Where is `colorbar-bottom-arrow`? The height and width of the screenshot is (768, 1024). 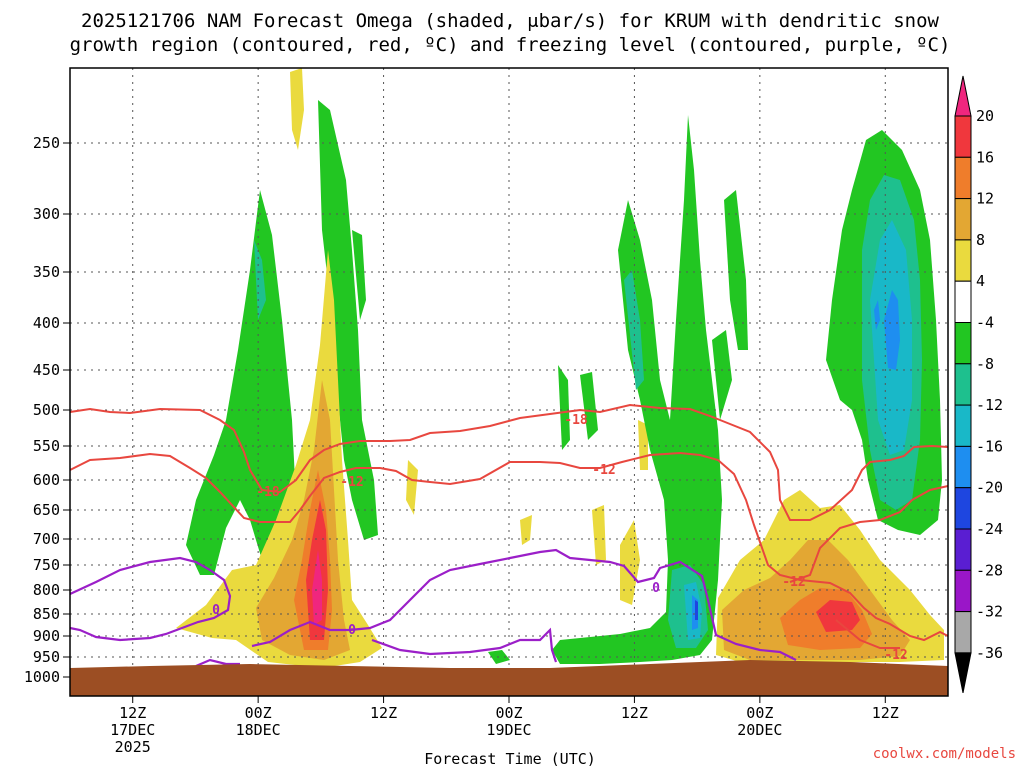
colorbar-bottom-arrow is located at coordinates (963, 672).